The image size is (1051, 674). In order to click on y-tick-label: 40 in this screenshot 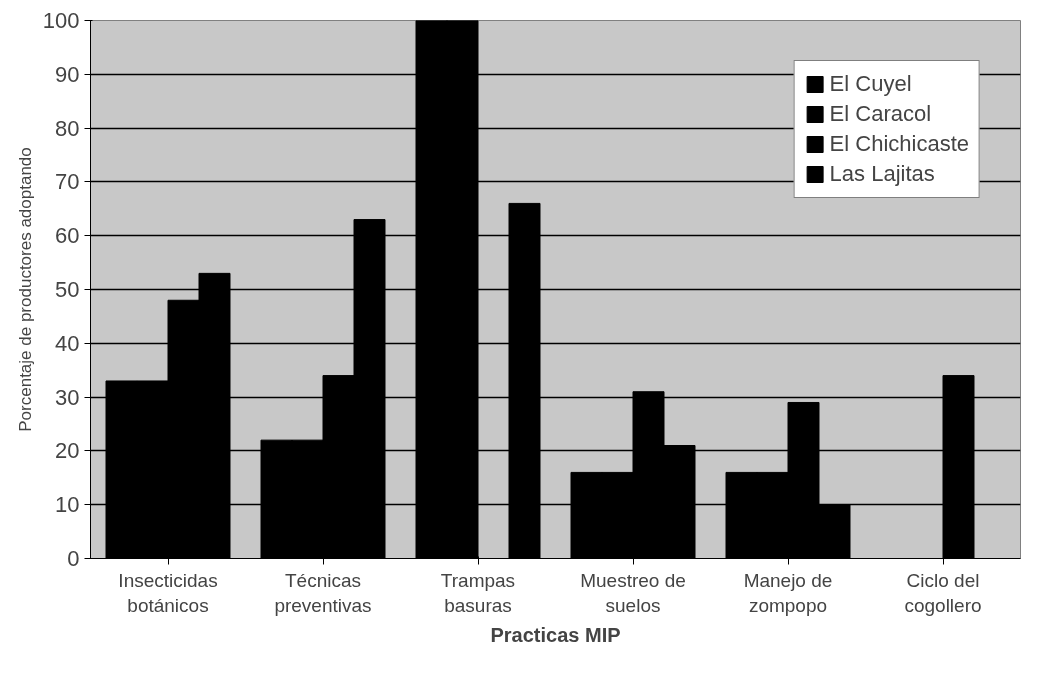, I will do `click(67, 343)`.